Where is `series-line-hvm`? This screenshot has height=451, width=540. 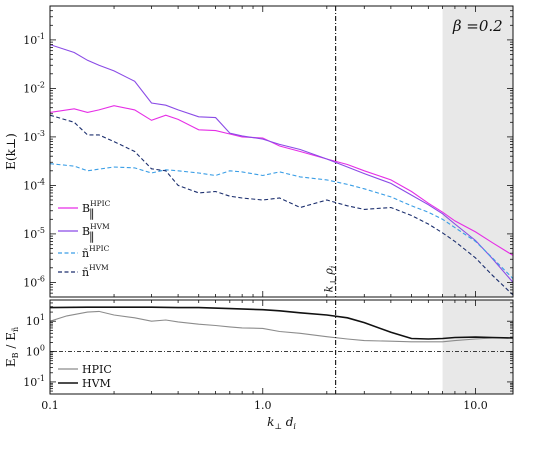
series-line-hvm is located at coordinates (281, 323).